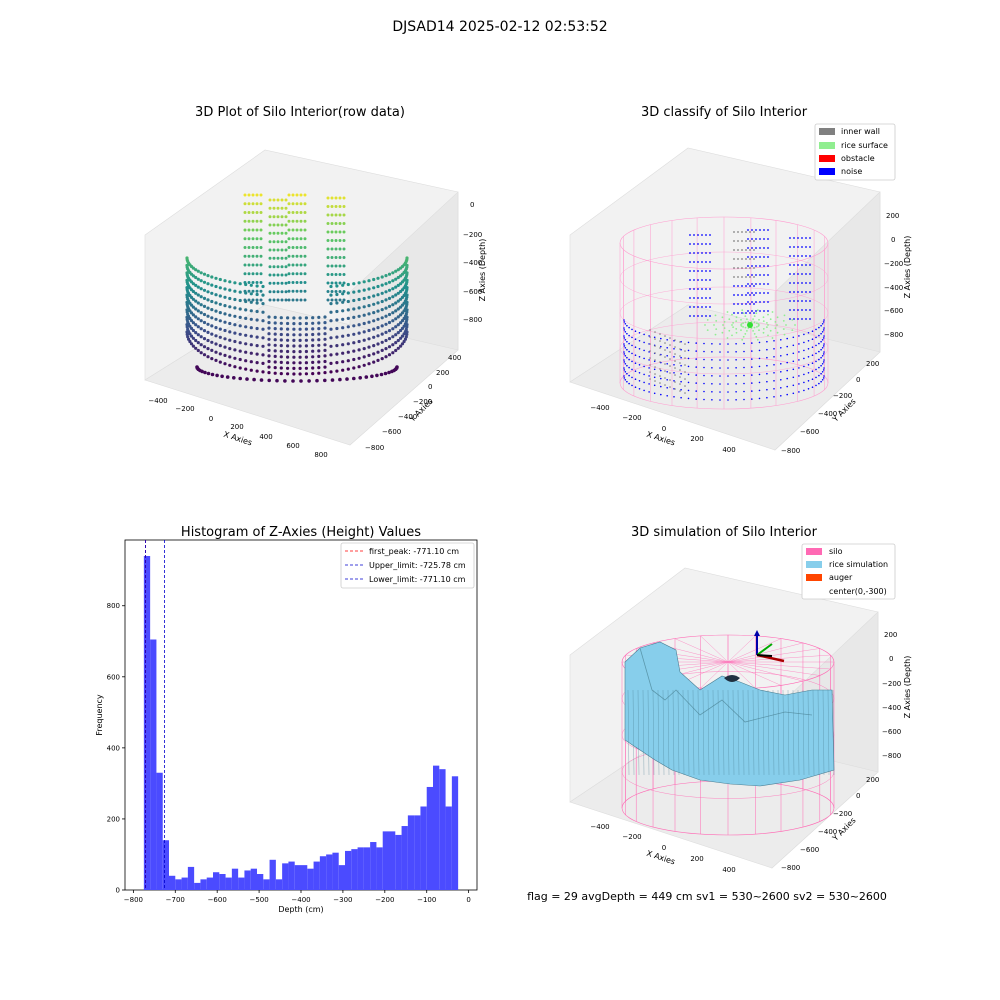  Describe the element at coordinates (893, 311) in the screenshot. I see `panel2-z-tick: −600` at that location.